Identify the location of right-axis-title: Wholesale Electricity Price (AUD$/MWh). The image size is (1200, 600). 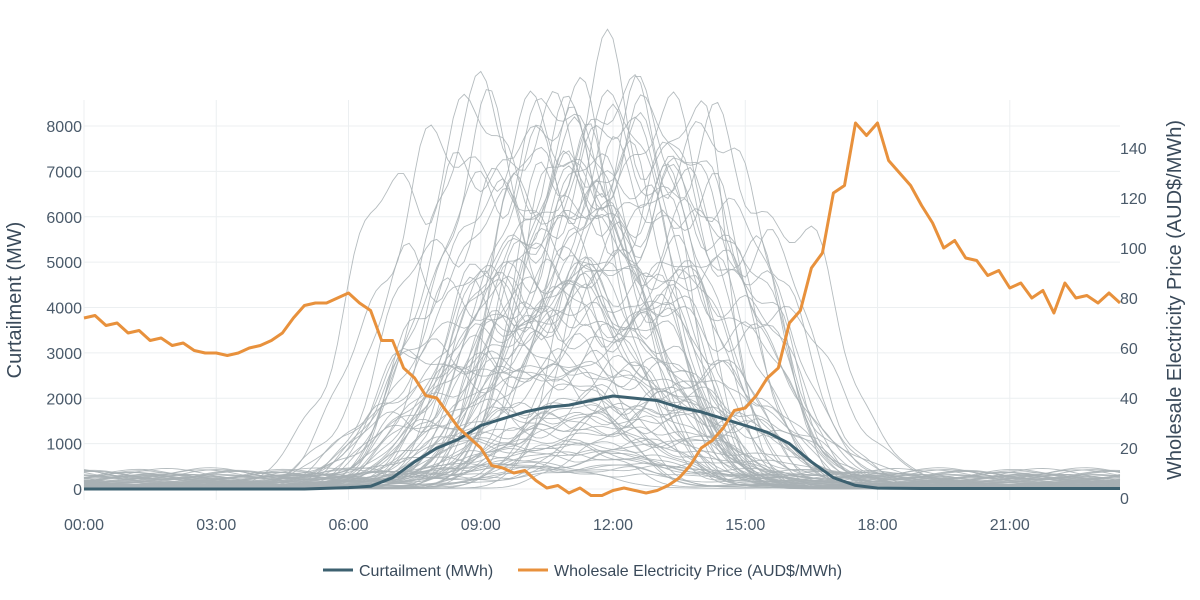
(1175, 300).